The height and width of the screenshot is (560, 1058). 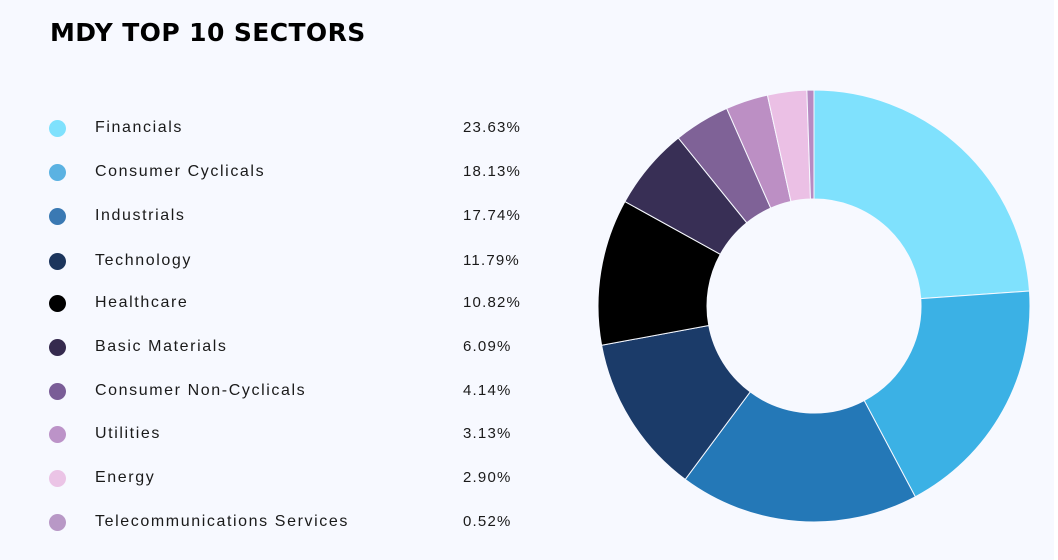 What do you see at coordinates (280, 262) in the screenshot?
I see `legend-item-technology: Technology 11.79%` at bounding box center [280, 262].